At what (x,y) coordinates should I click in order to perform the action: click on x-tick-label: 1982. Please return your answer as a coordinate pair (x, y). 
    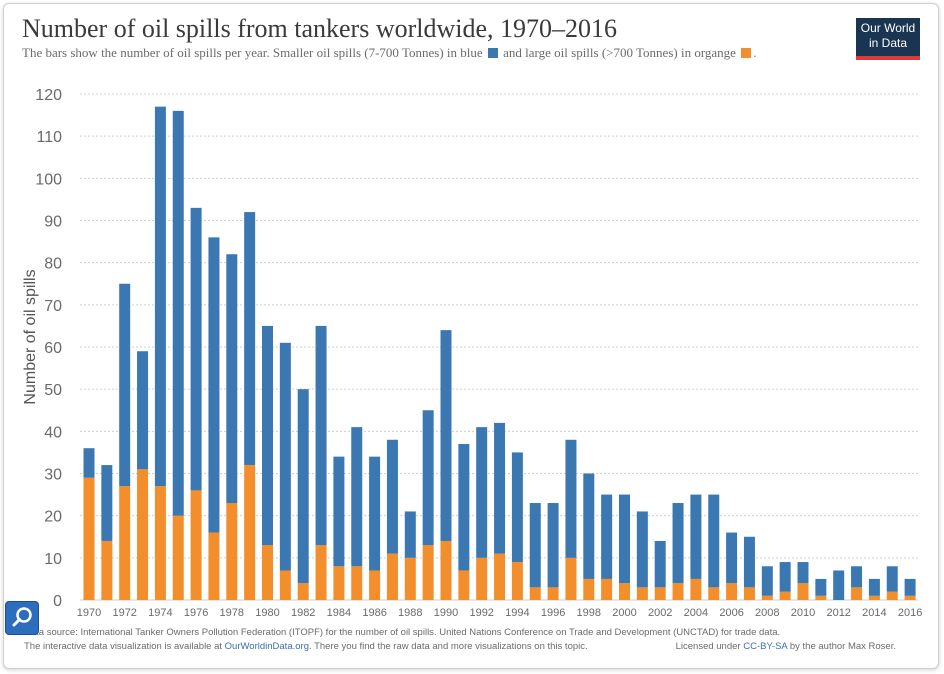
    Looking at the image, I should click on (303, 613).